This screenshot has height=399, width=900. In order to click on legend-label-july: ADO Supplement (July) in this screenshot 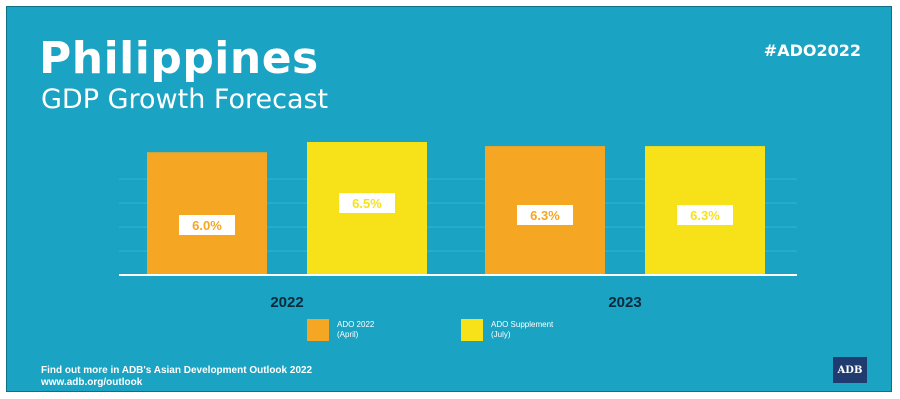, I will do `click(522, 329)`.